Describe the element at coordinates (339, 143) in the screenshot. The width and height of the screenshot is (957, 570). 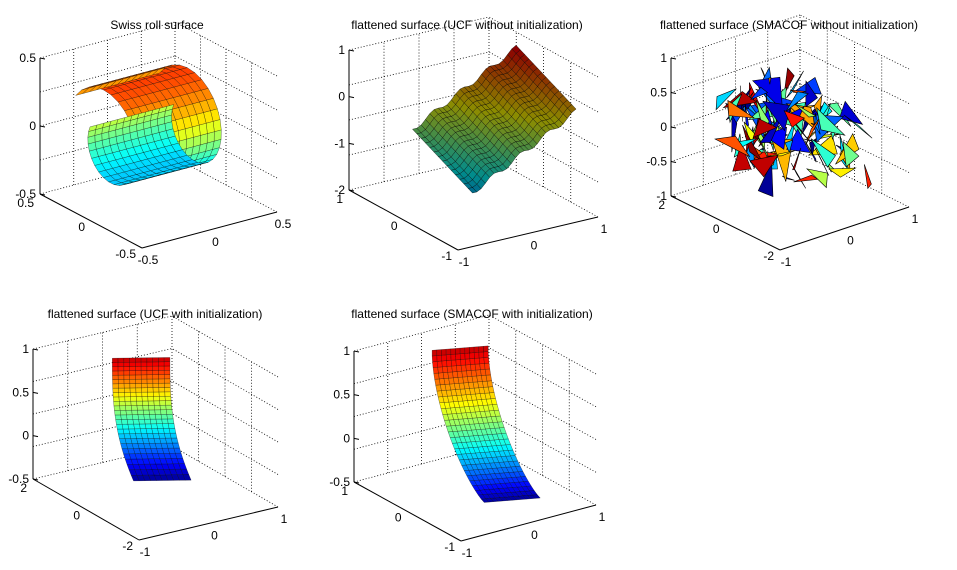
I see `z-tick-label: -1` at that location.